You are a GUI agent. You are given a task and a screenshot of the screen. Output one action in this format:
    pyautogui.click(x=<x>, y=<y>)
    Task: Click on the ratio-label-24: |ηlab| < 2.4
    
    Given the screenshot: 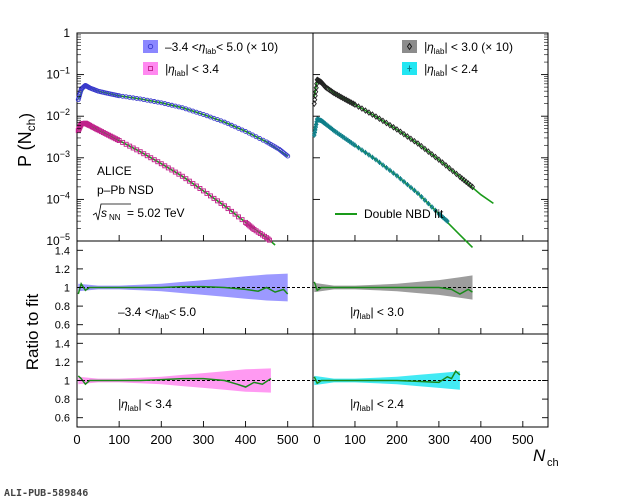 What is the action you would take?
    pyautogui.click(x=377, y=405)
    